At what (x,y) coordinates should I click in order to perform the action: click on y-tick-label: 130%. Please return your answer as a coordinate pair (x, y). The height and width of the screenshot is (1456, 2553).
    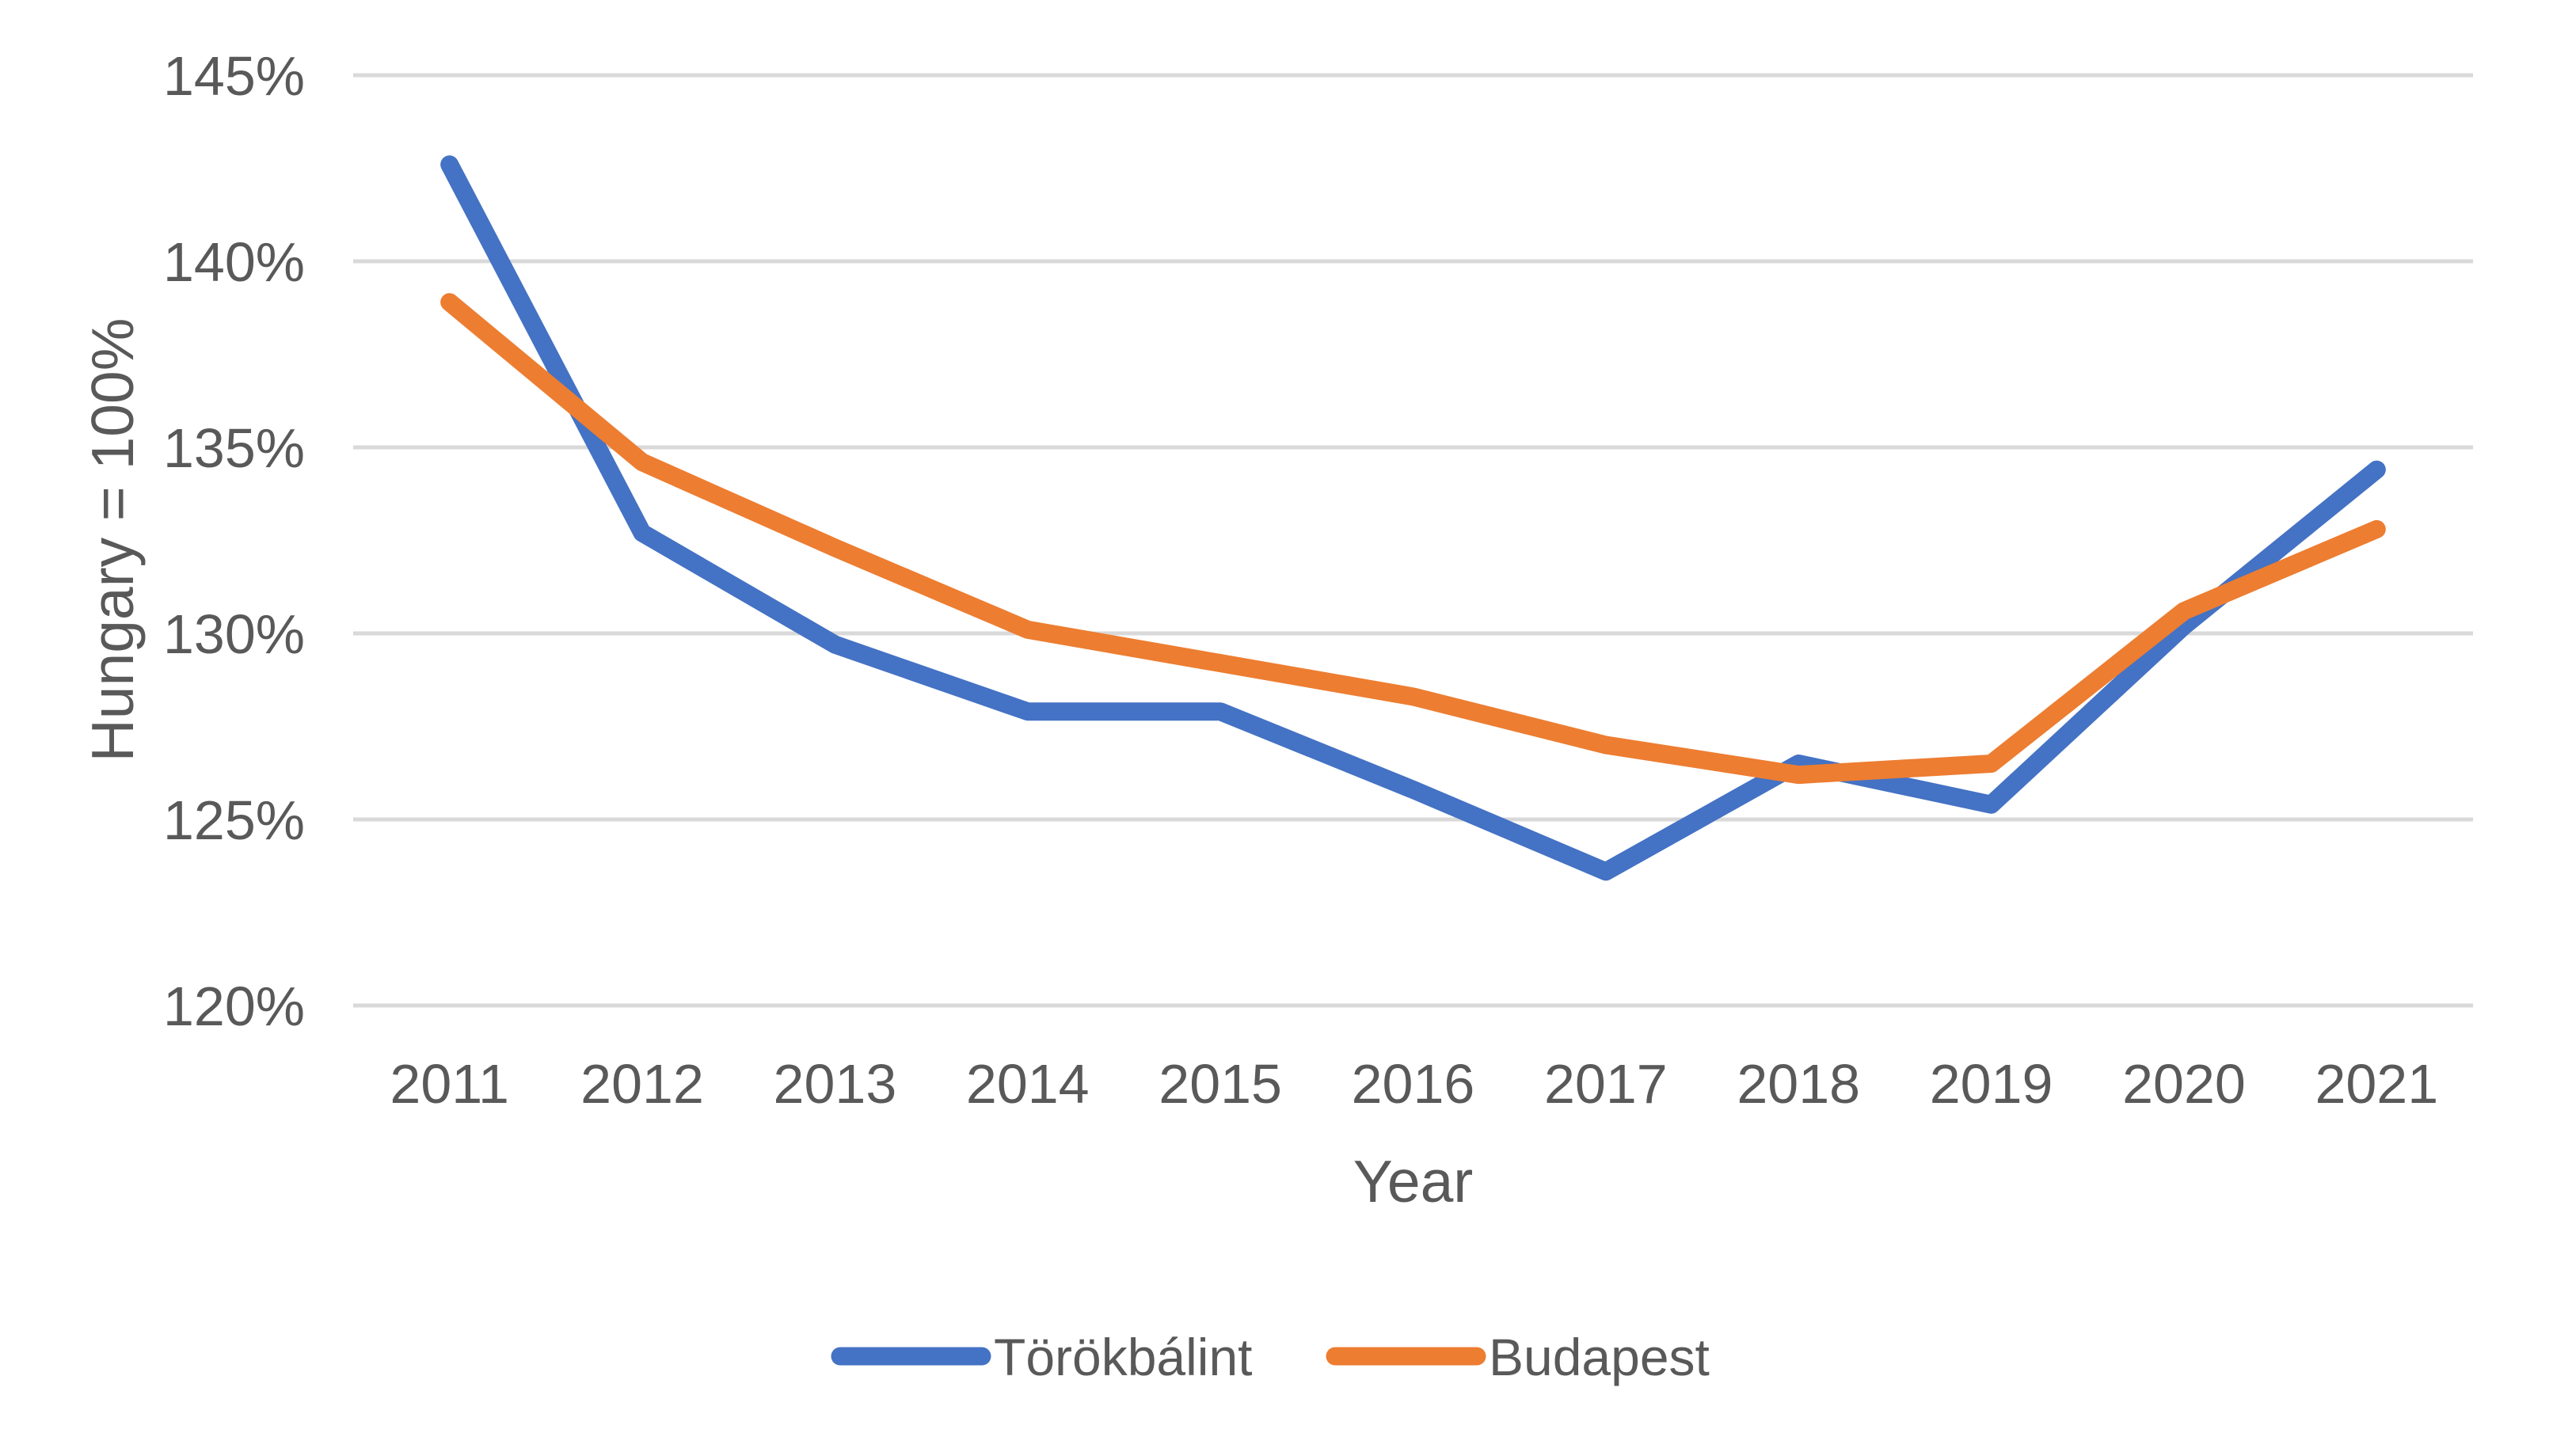
    Looking at the image, I should click on (234, 634).